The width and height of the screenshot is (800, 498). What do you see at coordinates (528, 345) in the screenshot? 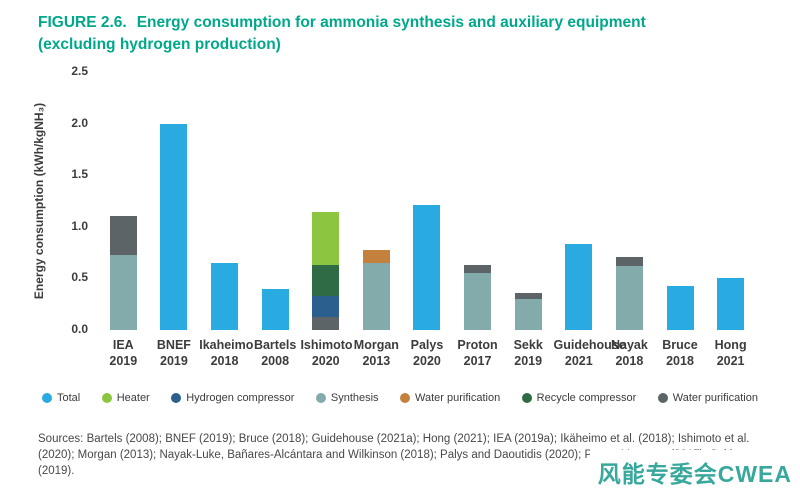
I see `x-axis-label-name: Sekk` at bounding box center [528, 345].